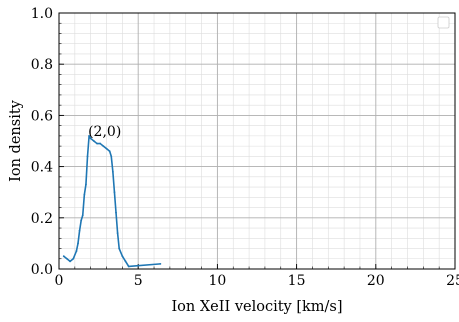 Image resolution: width=459 pixels, height=322 pixels. Describe the element at coordinates (138, 281) in the screenshot. I see `x-tick-label: 5` at that location.